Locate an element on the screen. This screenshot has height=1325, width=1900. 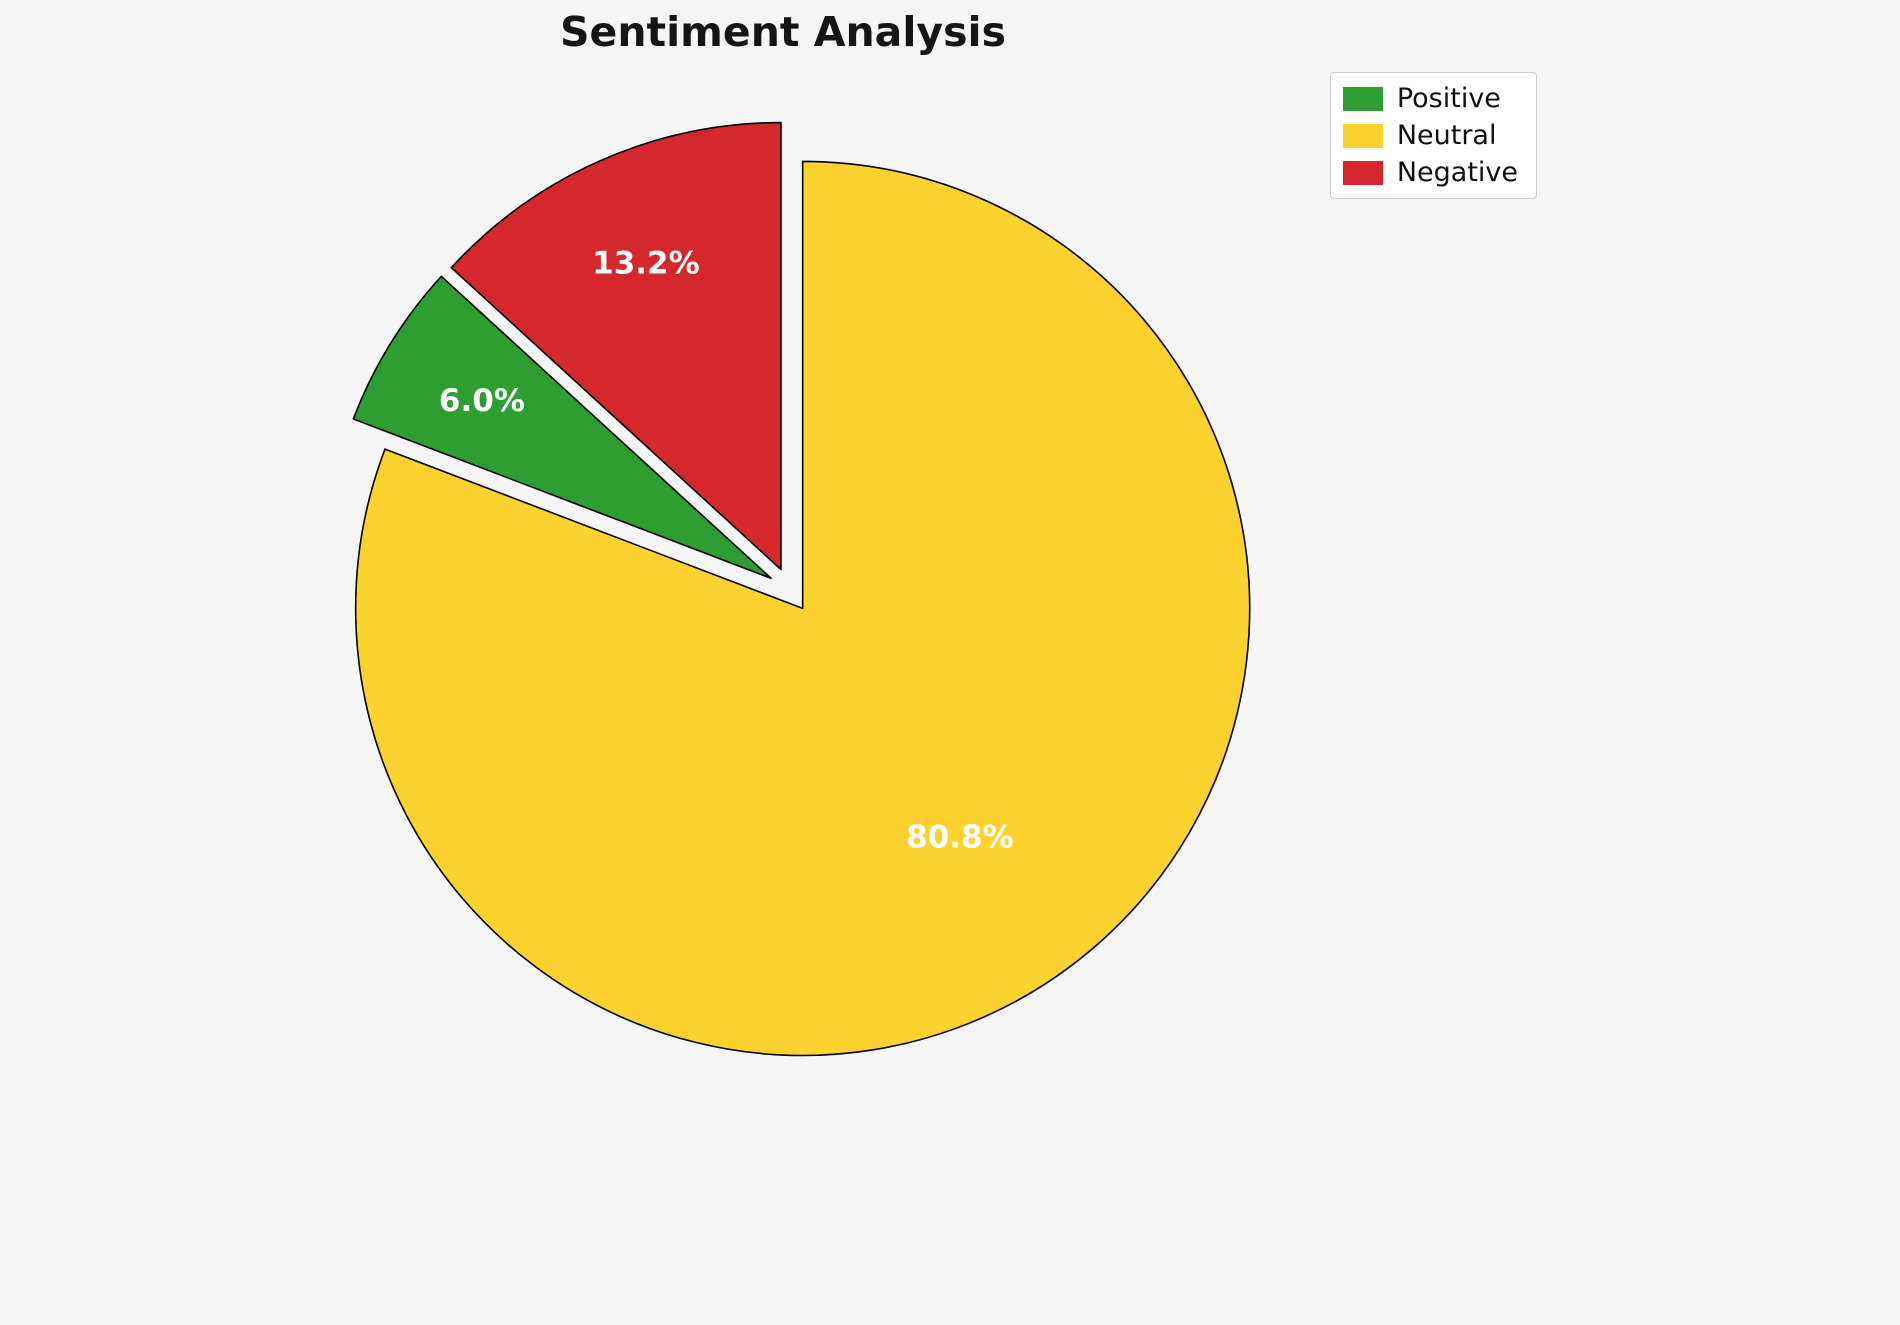
legend-label-positive: Positive is located at coordinates (1448, 98).